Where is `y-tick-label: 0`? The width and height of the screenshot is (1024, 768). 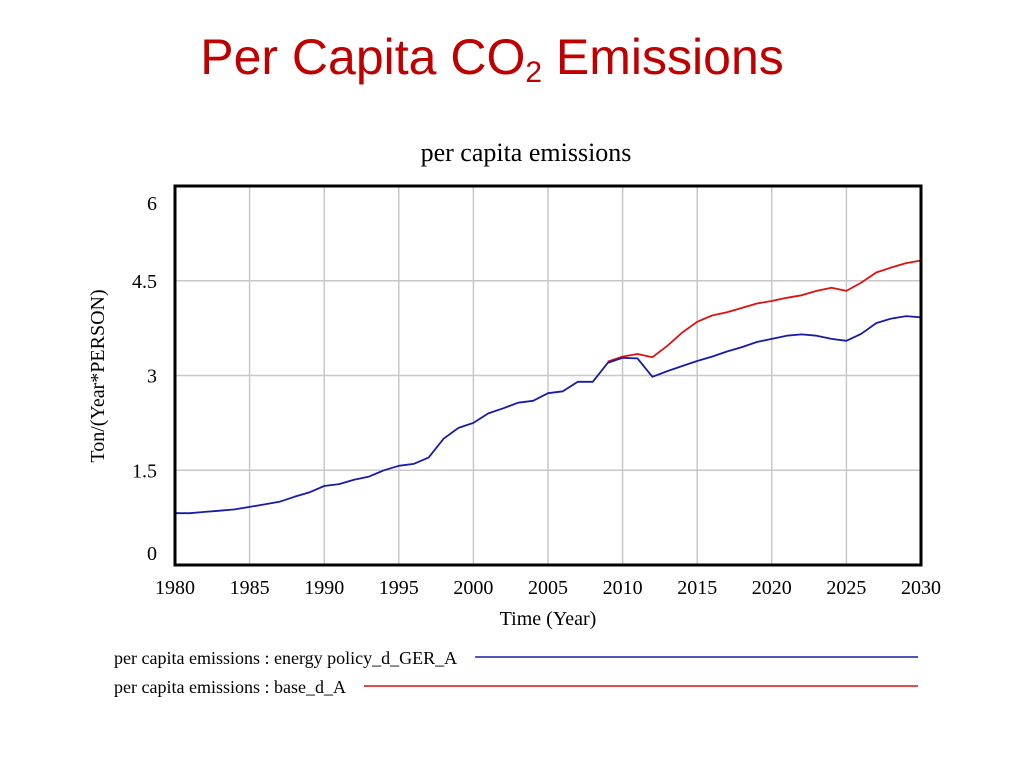 y-tick-label: 0 is located at coordinates (152, 554).